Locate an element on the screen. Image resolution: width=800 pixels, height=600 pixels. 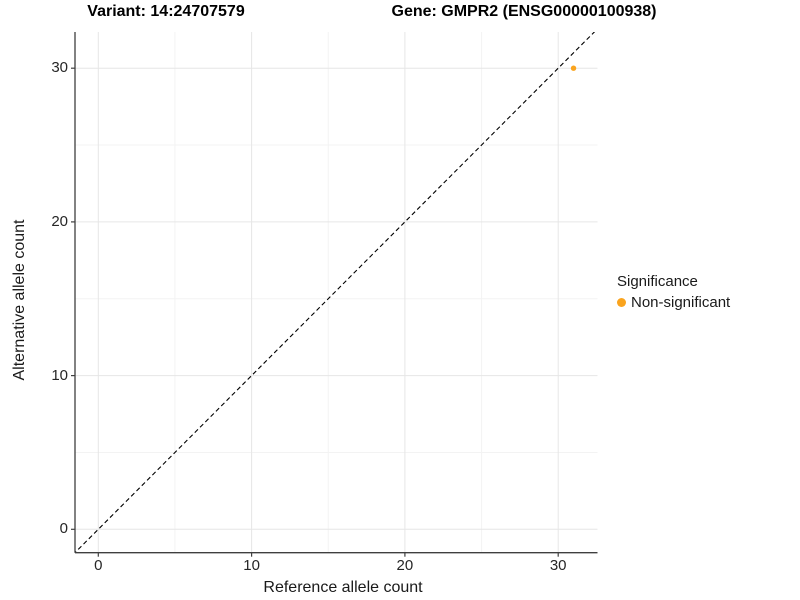
title-gene: Gene: GMPR2 (ENSG00000100938) is located at coordinates (524, 11).